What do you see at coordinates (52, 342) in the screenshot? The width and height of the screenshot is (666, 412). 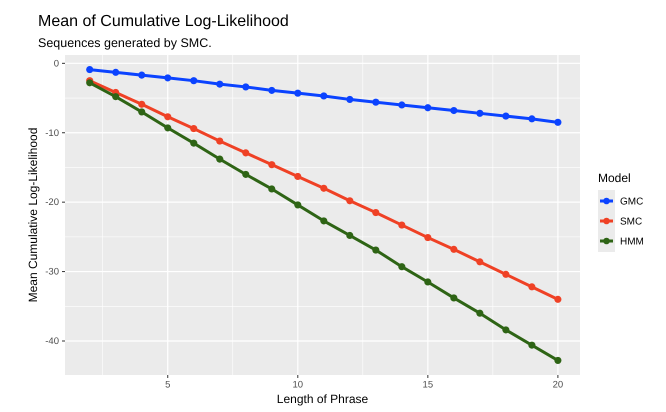 I see `y-tick-label: -40` at bounding box center [52, 342].